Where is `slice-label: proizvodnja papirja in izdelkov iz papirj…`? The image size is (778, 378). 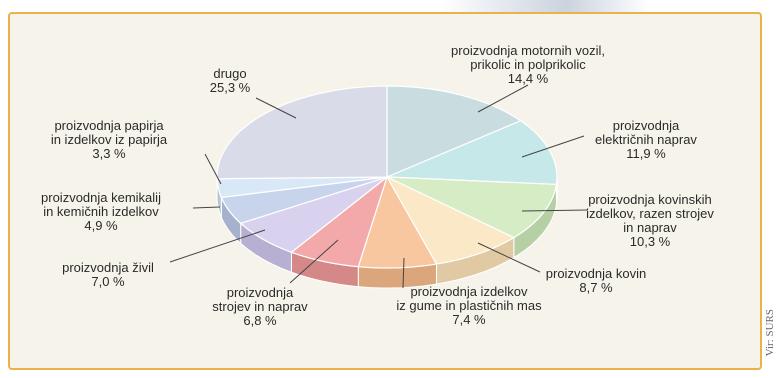 slice-label: proizvodnja papirja in izdelkov iz papirj… is located at coordinates (109, 139).